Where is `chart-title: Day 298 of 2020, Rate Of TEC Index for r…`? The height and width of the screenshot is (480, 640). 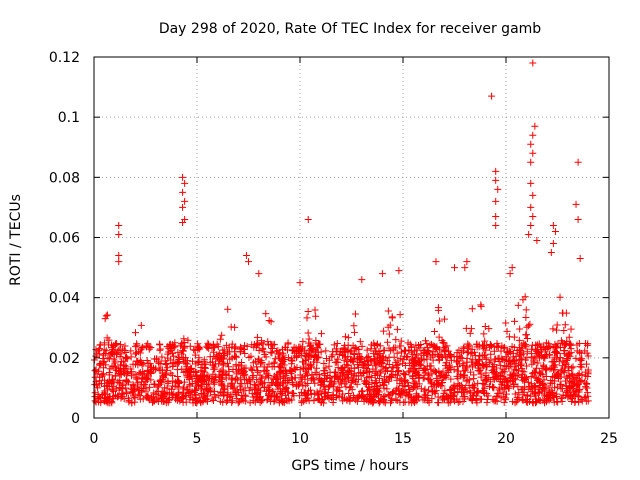 chart-title: Day 298 of 2020, Rate Of TEC Index for r… is located at coordinates (350, 29).